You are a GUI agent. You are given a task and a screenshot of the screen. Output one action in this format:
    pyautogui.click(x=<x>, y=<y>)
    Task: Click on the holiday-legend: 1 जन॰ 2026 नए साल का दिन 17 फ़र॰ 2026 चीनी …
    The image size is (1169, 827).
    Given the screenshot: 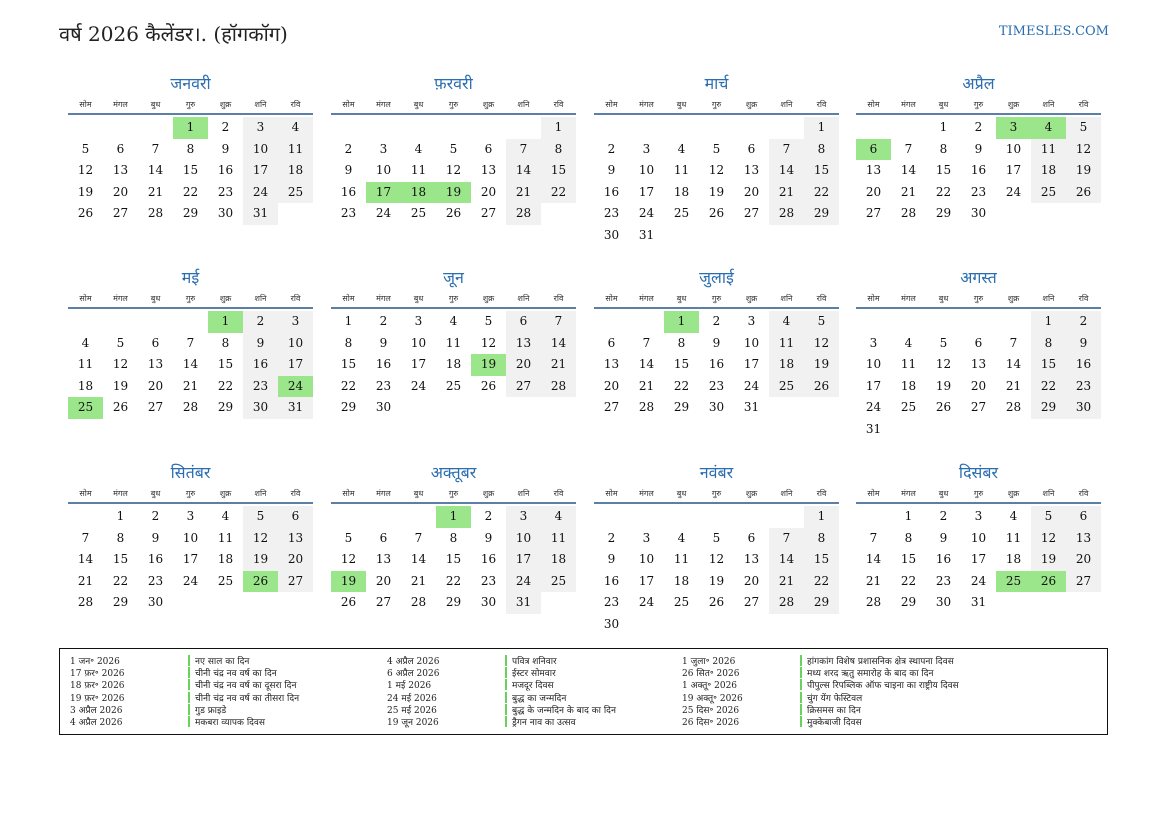 What is the action you would take?
    pyautogui.click(x=583, y=691)
    